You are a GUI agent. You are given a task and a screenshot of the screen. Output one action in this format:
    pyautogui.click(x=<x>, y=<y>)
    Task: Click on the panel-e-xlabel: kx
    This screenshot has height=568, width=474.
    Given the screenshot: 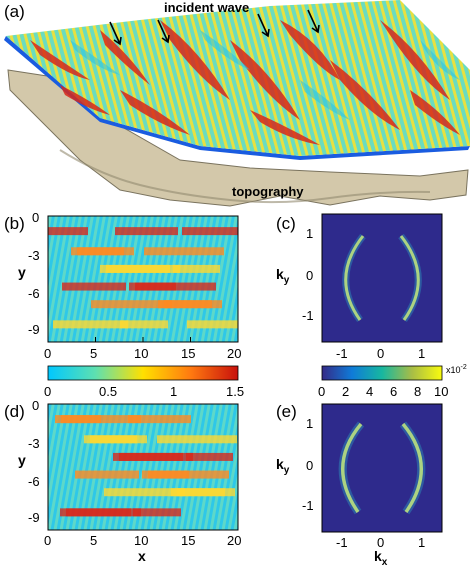 What is the action you would take?
    pyautogui.click(x=381, y=558)
    